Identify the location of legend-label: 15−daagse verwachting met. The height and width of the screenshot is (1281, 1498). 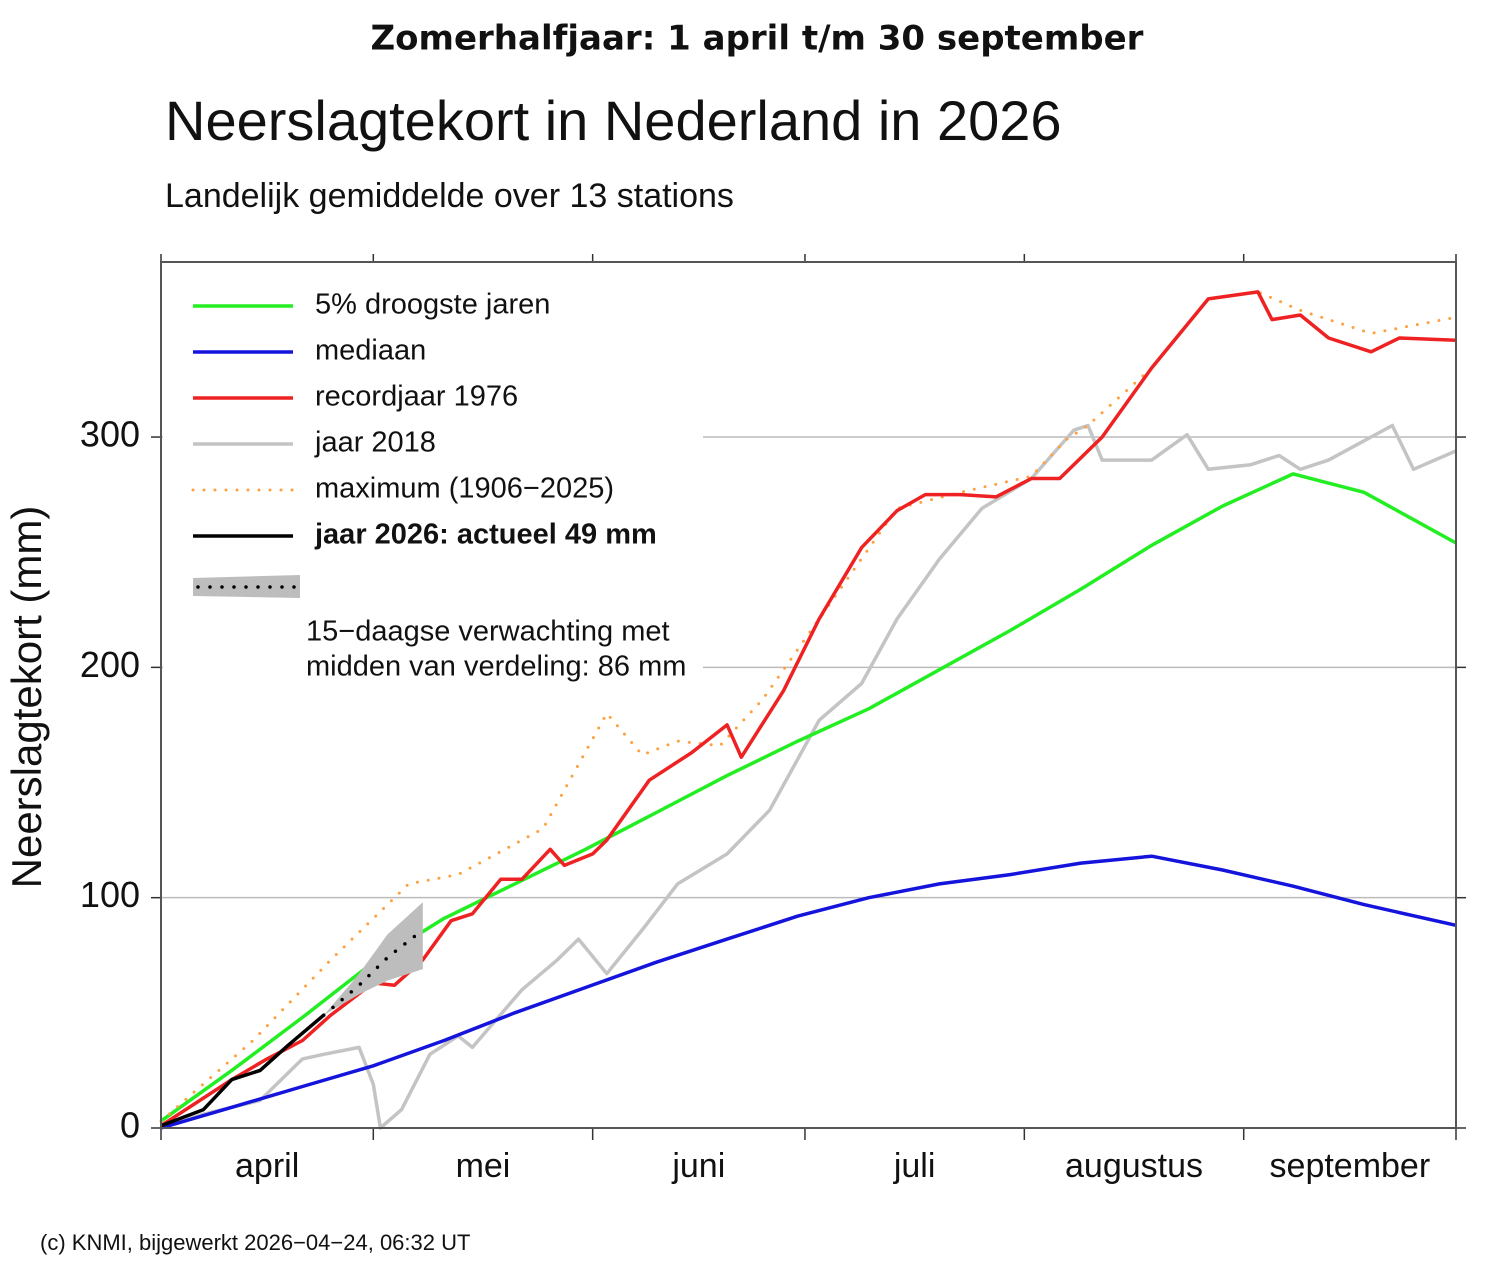
(488, 632).